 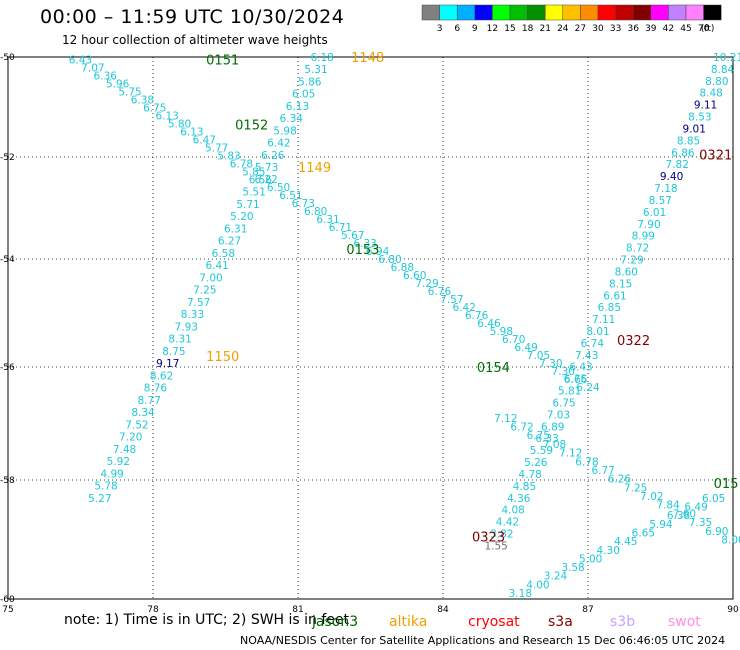 I want to click on swh-value: 5.96, so click(x=118, y=84).